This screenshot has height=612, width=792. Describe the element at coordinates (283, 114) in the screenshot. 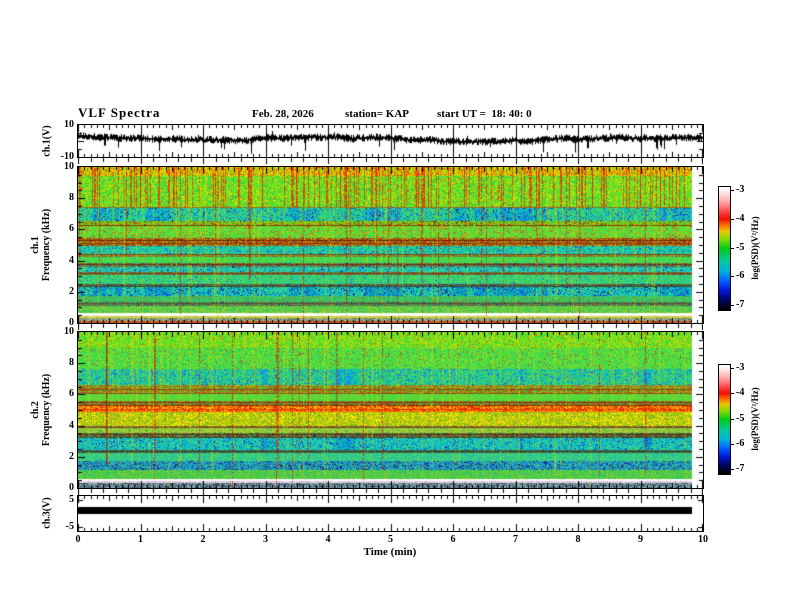

I see `header-date: Feb. 28, 2026` at that location.